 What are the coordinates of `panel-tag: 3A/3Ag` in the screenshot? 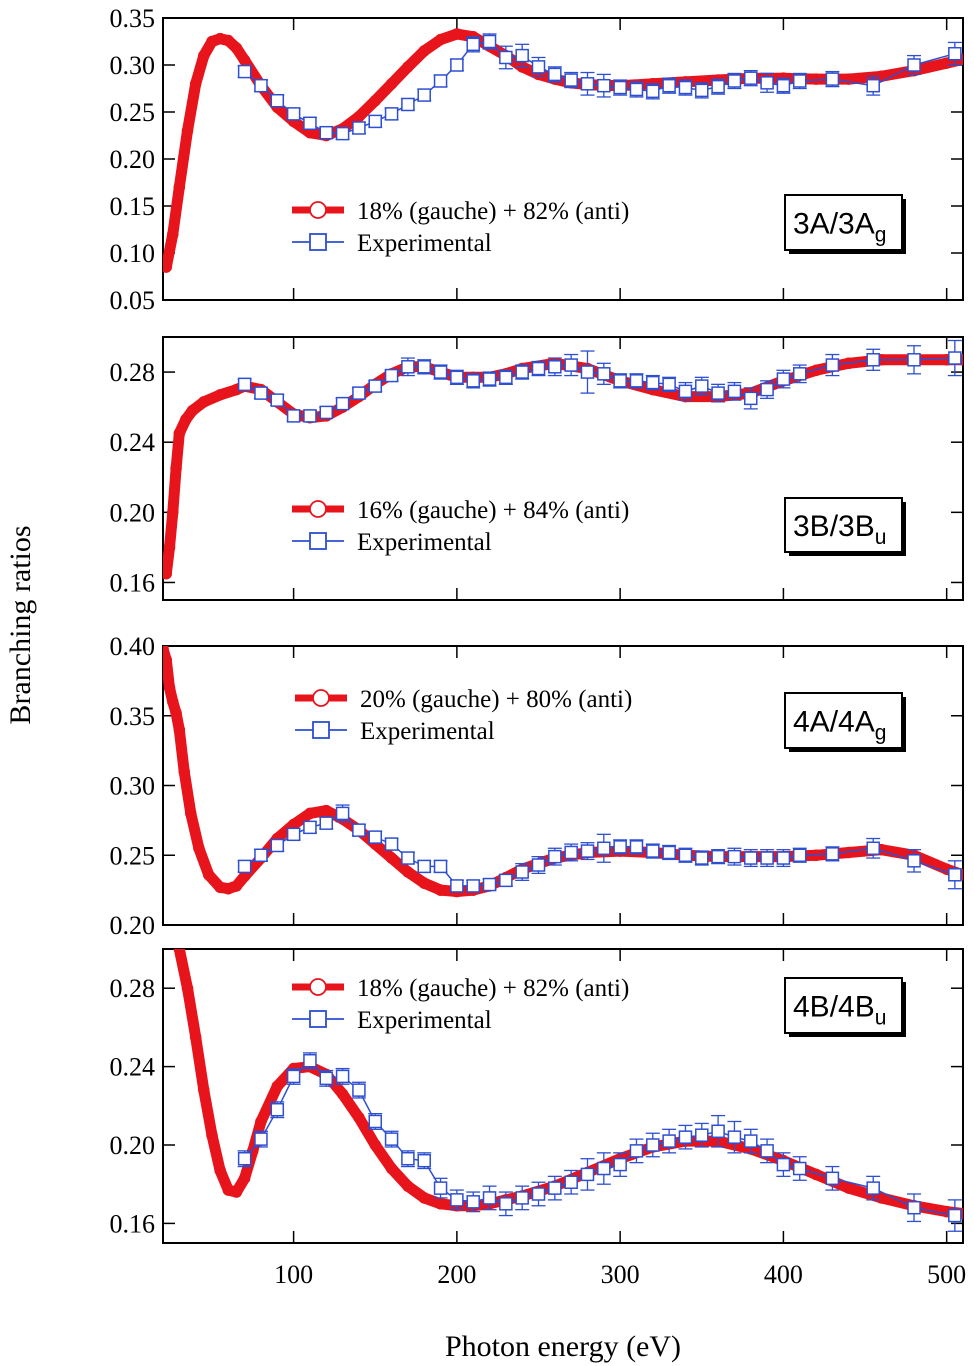 It's located at (845, 224).